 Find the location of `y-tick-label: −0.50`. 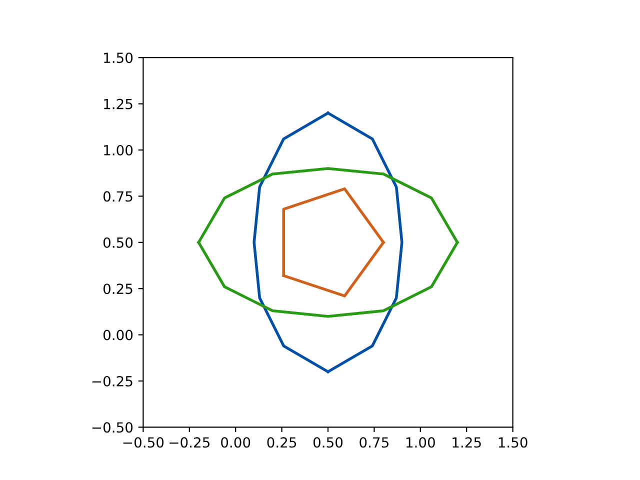

y-tick-label: −0.50 is located at coordinates (112, 427).